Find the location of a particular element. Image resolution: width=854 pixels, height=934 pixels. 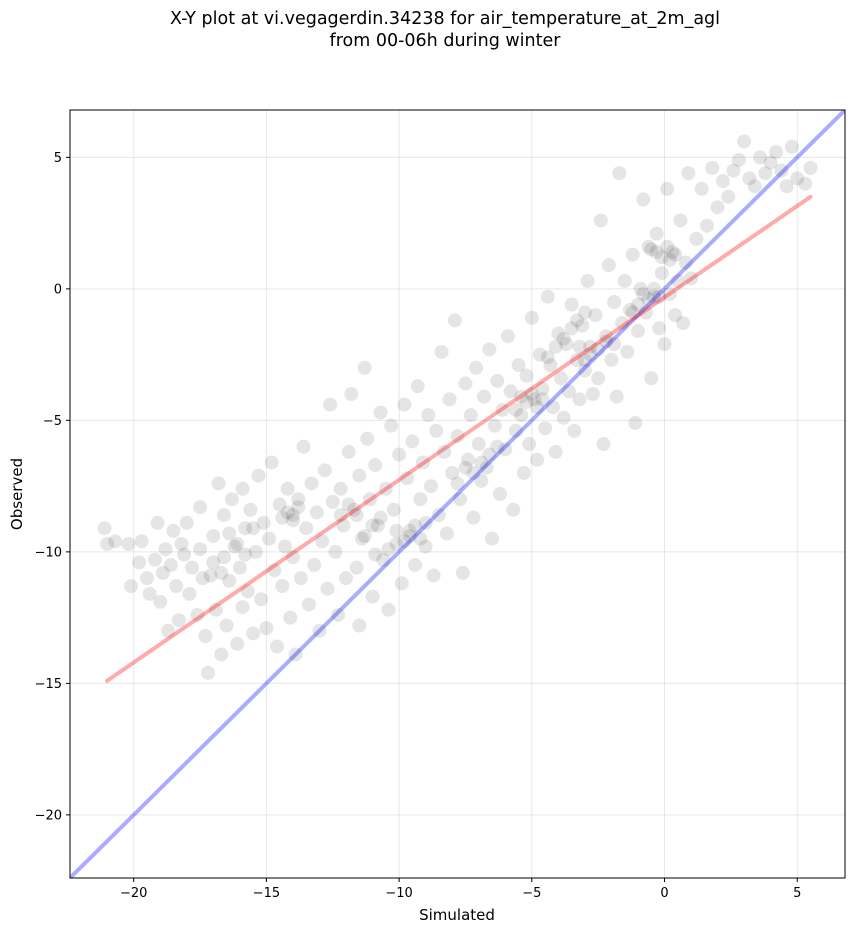

y-tick-label-4: 0 is located at coordinates (58, 289).